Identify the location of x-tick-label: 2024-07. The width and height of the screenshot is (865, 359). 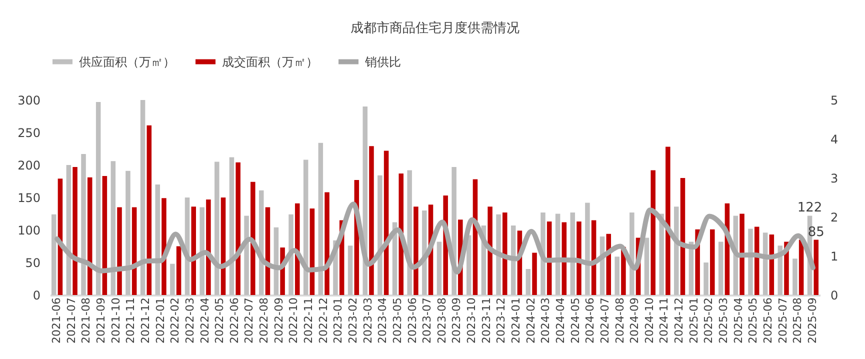
(605, 321).